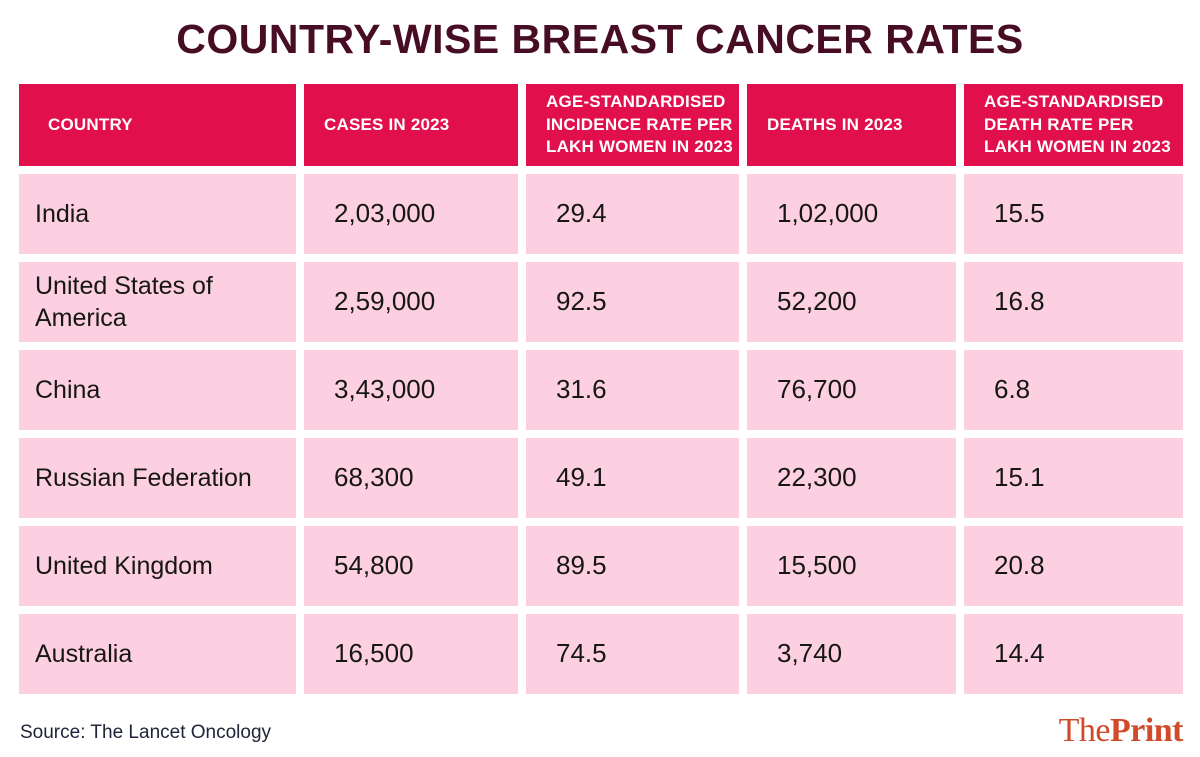 Image resolution: width=1200 pixels, height=757 pixels. I want to click on cell-incidence-rate: 31.6, so click(632, 390).